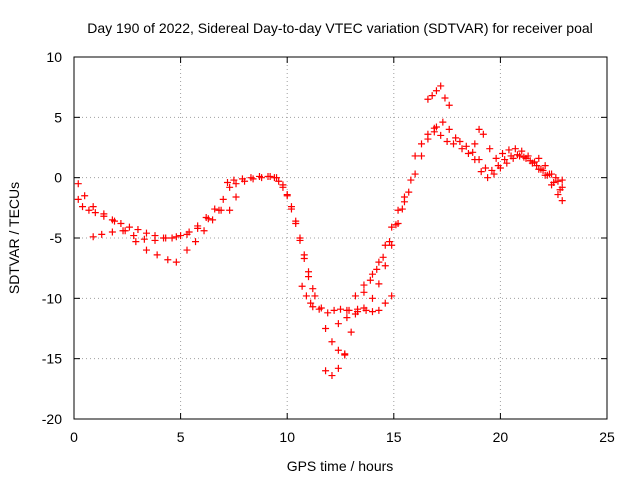 This screenshot has height=480, width=640. I want to click on series-arc-g, so click(233, 203).